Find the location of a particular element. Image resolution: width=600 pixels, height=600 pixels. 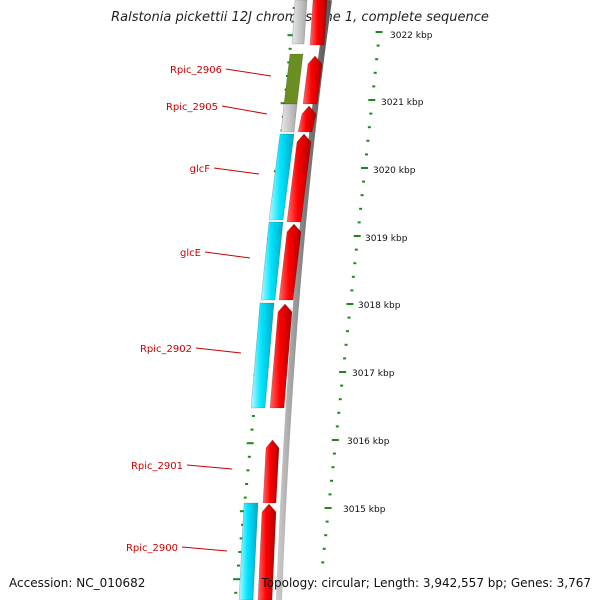

reverse-gene-block-olive is located at coordinates (293, 79).